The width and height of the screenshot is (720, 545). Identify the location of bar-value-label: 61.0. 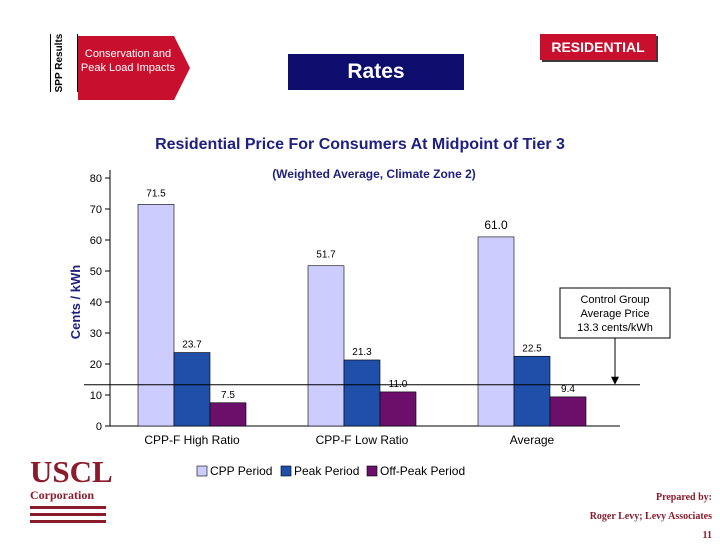
(496, 225).